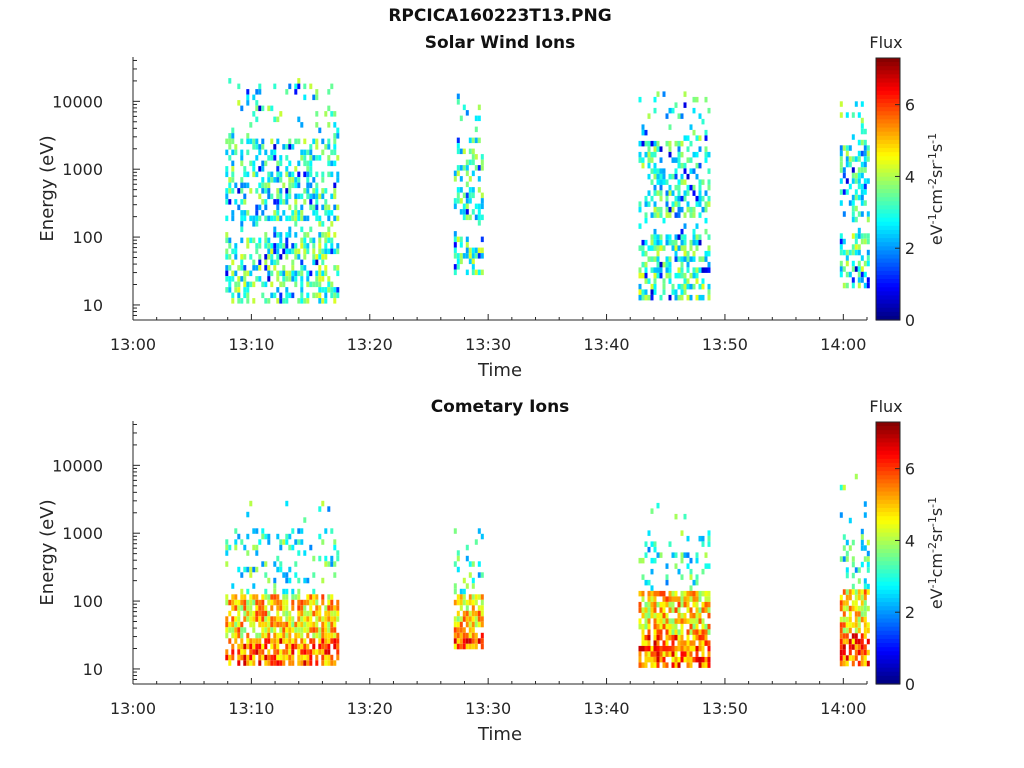 The width and height of the screenshot is (1024, 768). I want to click on x-tick-label: 13:30, so click(488, 344).